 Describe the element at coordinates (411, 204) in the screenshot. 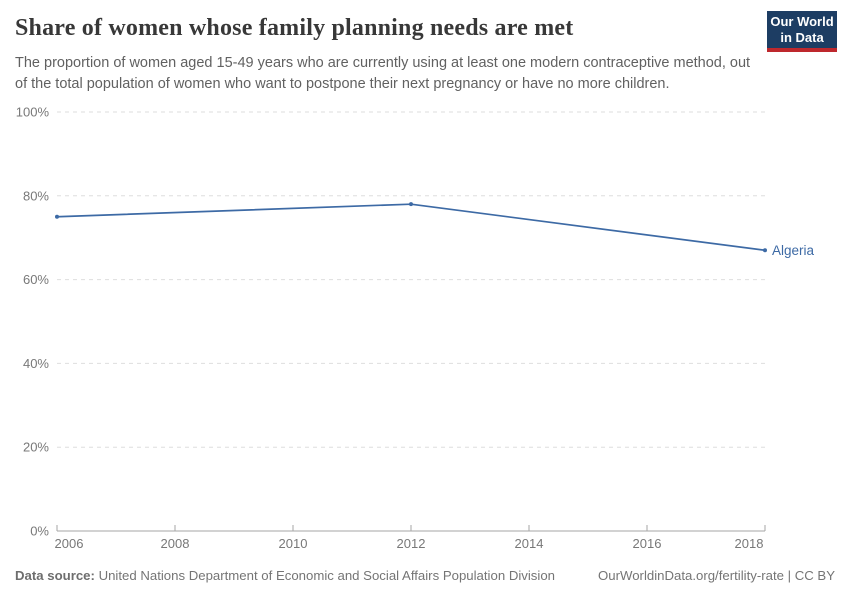

I see `data-point-algeria-2012` at that location.